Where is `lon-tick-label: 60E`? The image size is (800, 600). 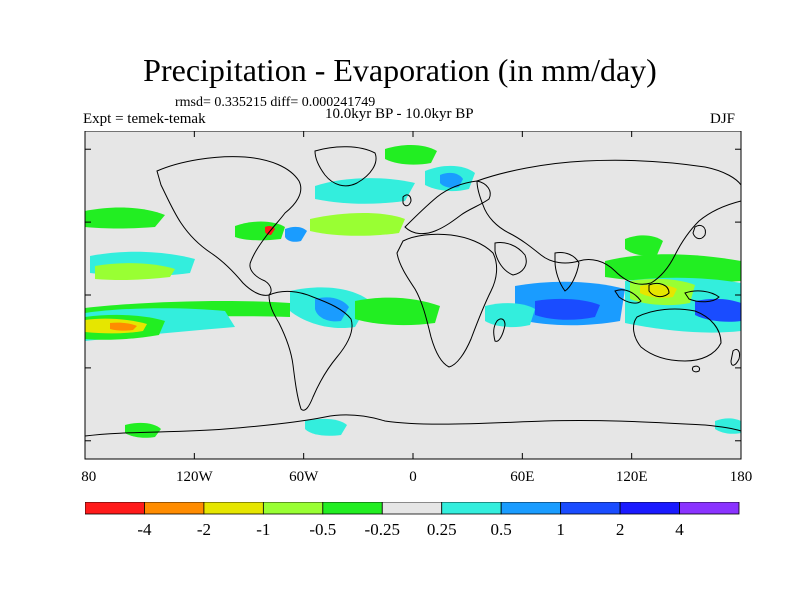
lon-tick-label: 60E is located at coordinates (522, 477).